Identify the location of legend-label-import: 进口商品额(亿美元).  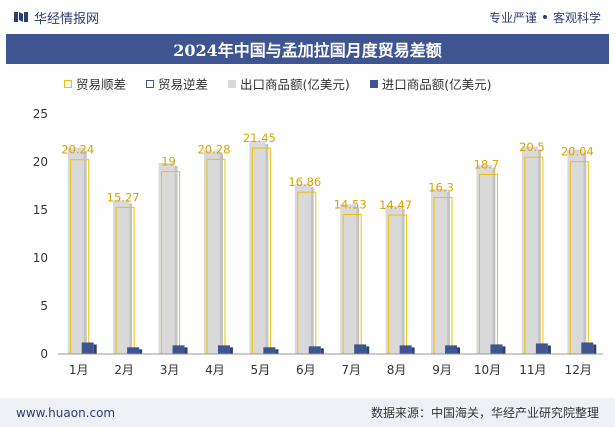
(436, 84).